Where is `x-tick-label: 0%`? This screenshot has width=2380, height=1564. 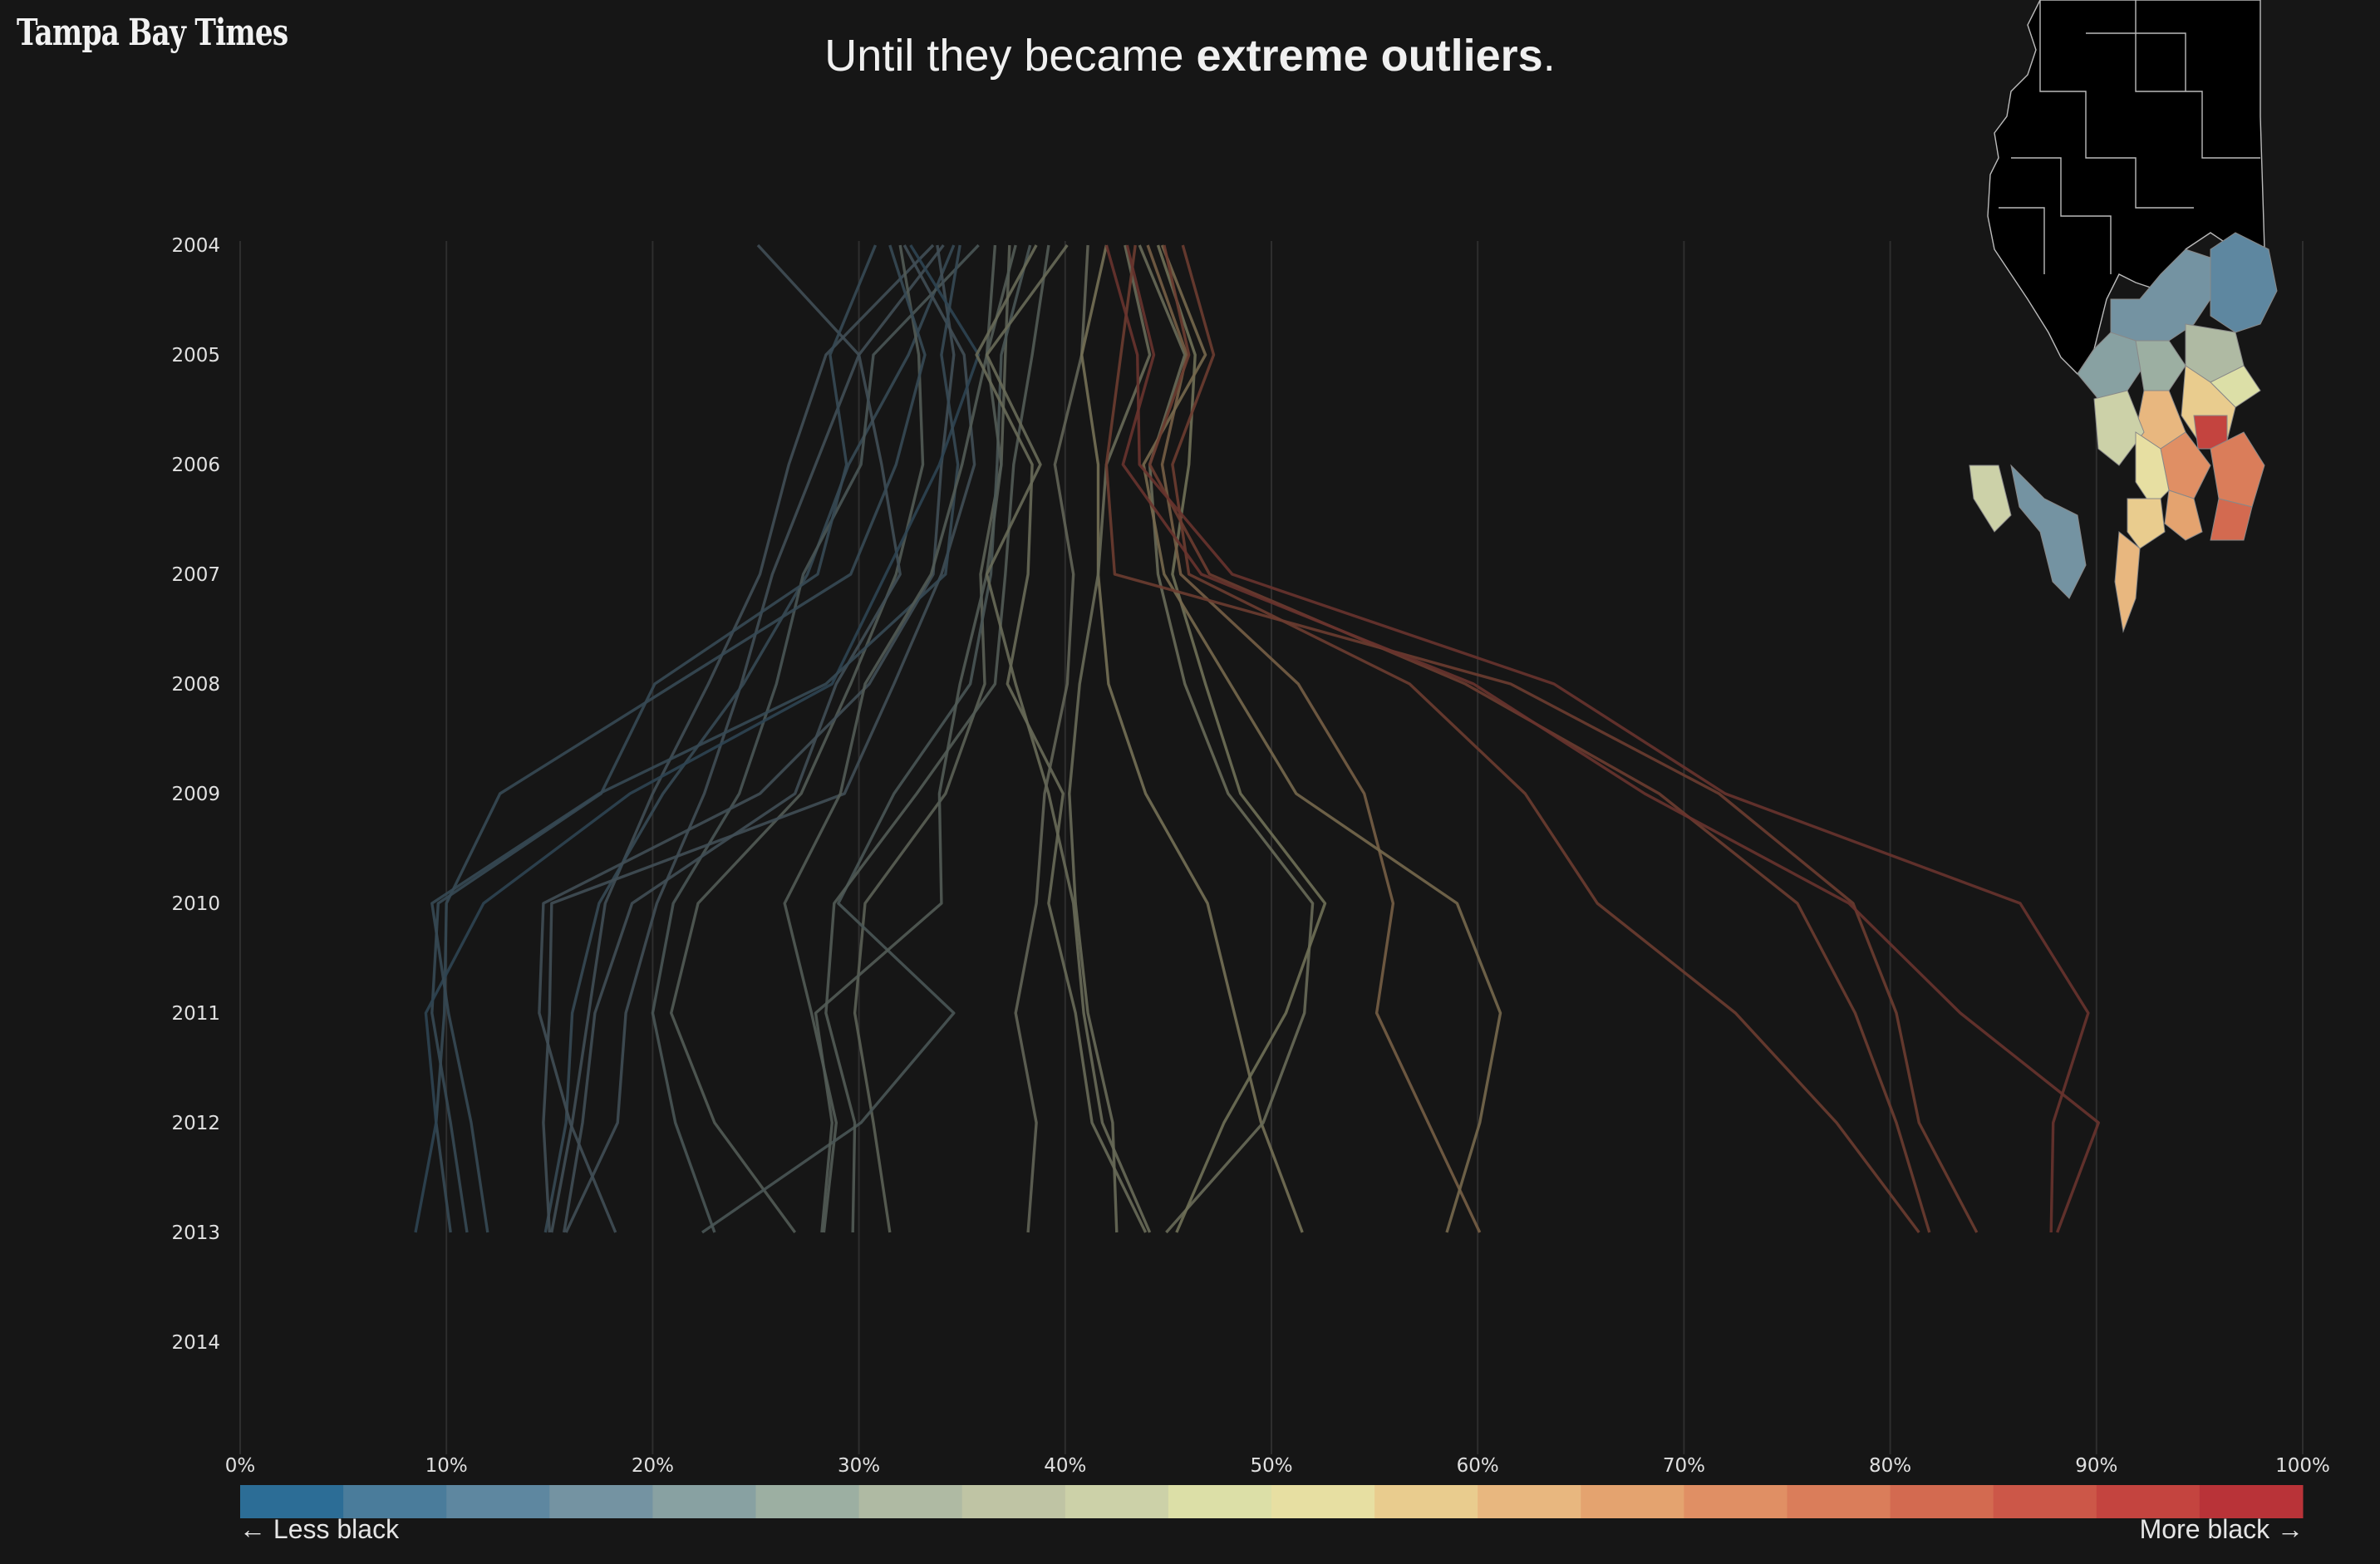 x-tick-label: 0% is located at coordinates (241, 1466).